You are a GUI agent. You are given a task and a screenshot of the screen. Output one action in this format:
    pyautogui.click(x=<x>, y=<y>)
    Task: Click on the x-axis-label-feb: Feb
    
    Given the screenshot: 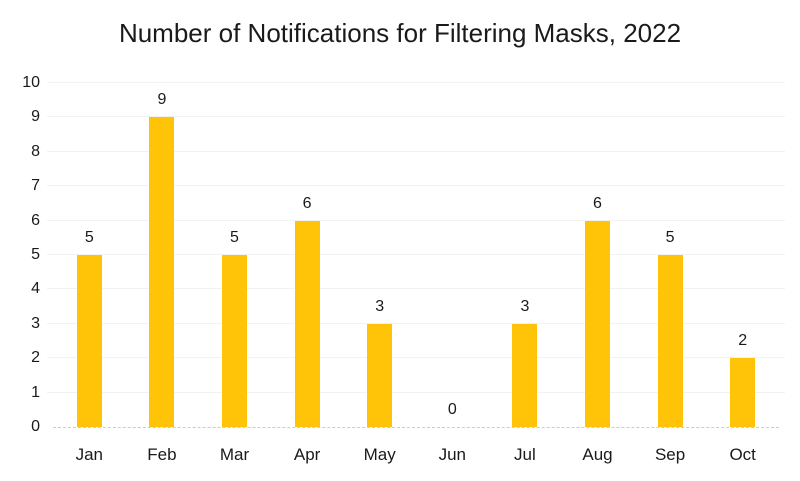 What is the action you would take?
    pyautogui.click(x=162, y=454)
    